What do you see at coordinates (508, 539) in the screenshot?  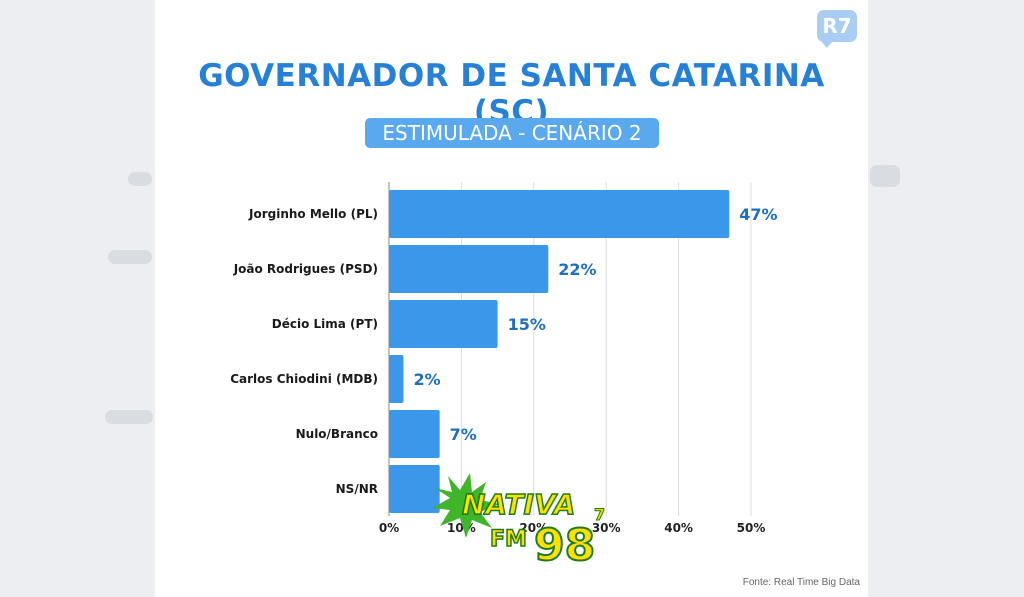 I see `watermark-fm: FM` at bounding box center [508, 539].